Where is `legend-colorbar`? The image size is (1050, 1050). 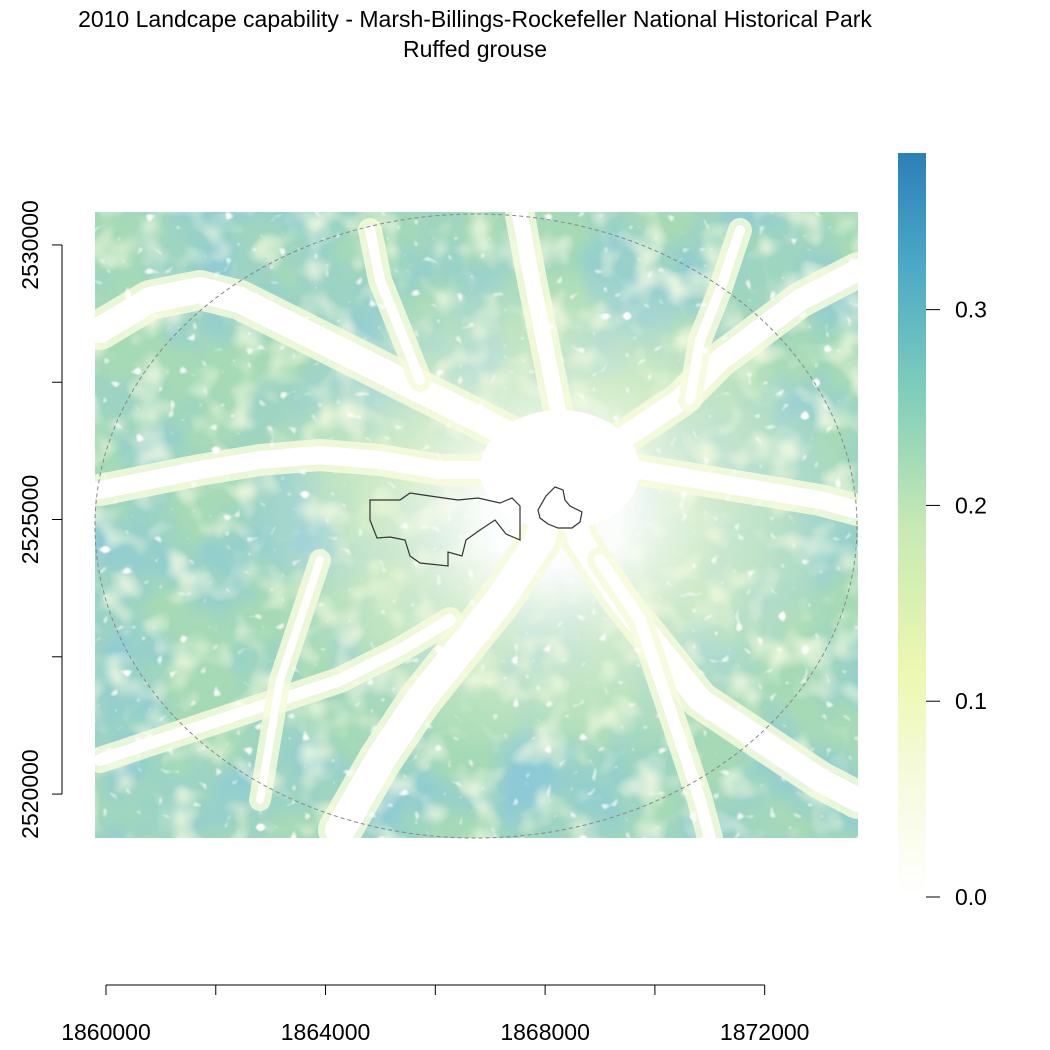 legend-colorbar is located at coordinates (912, 525).